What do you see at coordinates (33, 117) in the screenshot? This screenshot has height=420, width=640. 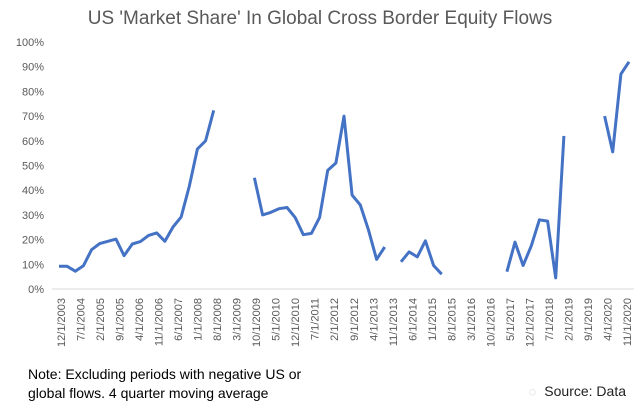 I see `y-tick-label: 70%` at bounding box center [33, 117].